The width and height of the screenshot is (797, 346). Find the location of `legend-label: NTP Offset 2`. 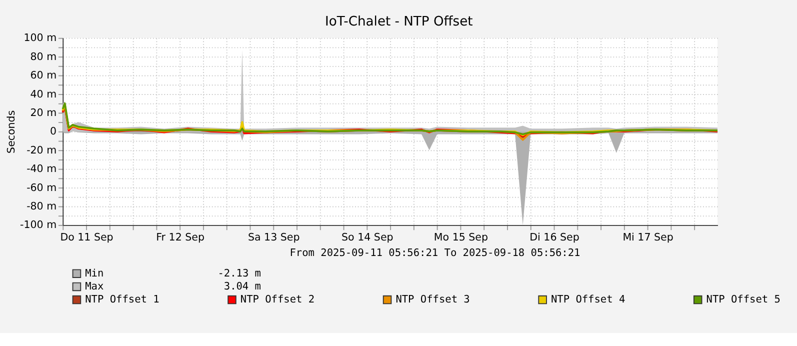

legend-label: NTP Offset 2 is located at coordinates (277, 300).